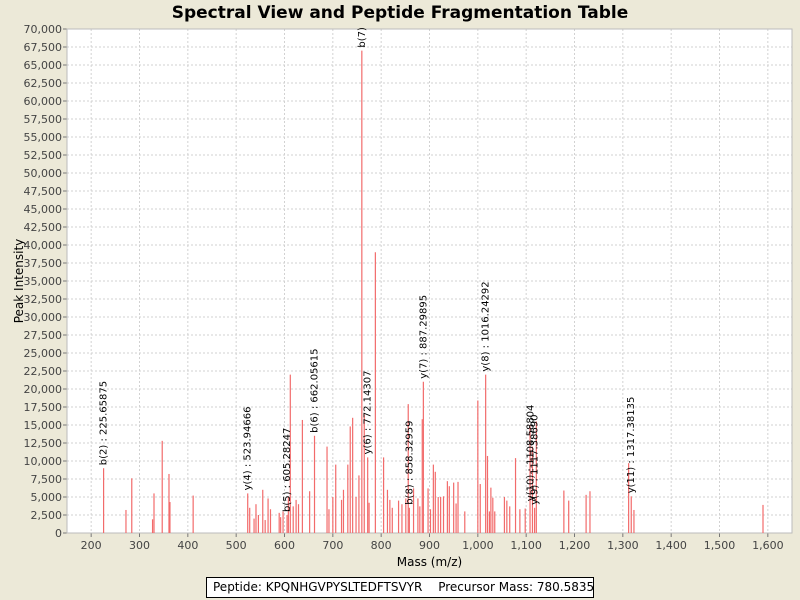 This screenshot has width=800, height=600. Describe the element at coordinates (423, 337) in the screenshot. I see `peak-annotation: y(7) : 887.29895` at that location.